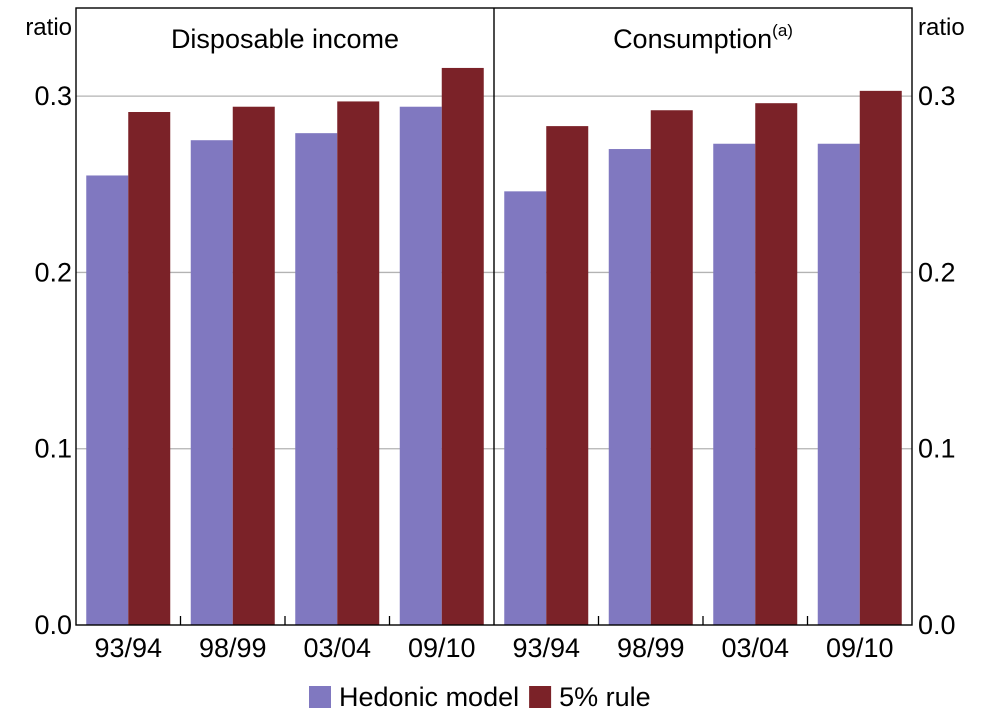 The width and height of the screenshot is (982, 727). What do you see at coordinates (53, 96) in the screenshot?
I see `y-tick-label-left-3: 0.3` at bounding box center [53, 96].